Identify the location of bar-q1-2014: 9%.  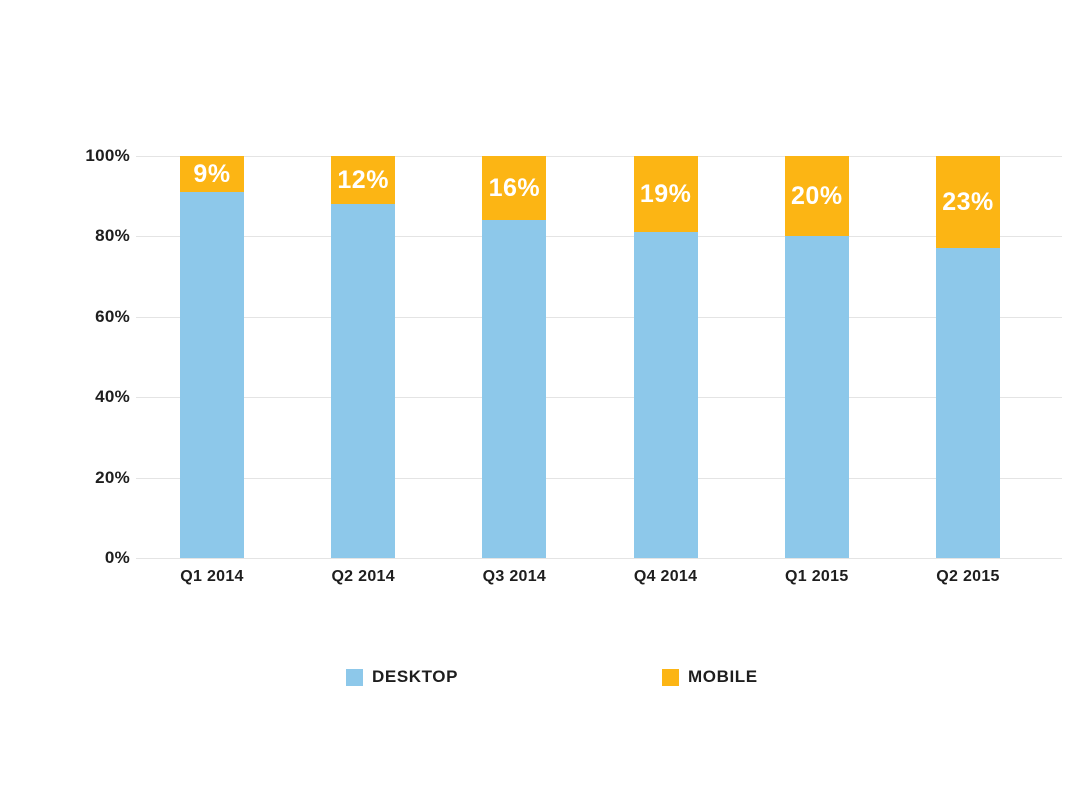
(212, 357).